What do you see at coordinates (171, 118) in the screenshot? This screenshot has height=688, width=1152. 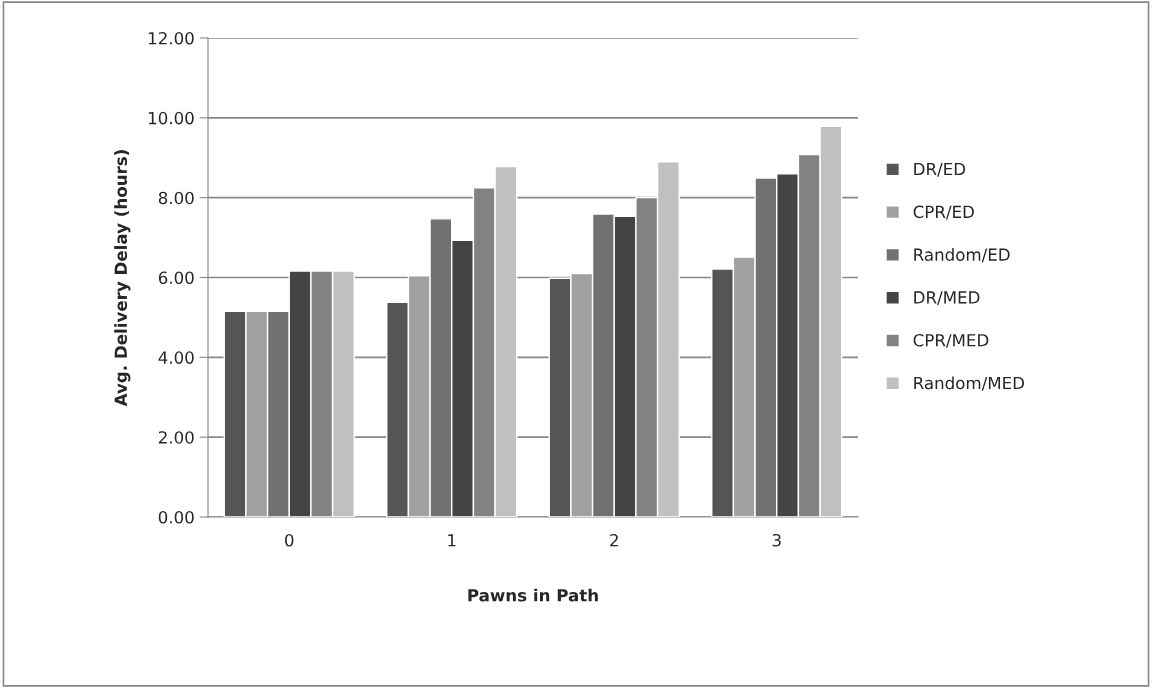 I see `y-tick-label: 10.00` at bounding box center [171, 118].